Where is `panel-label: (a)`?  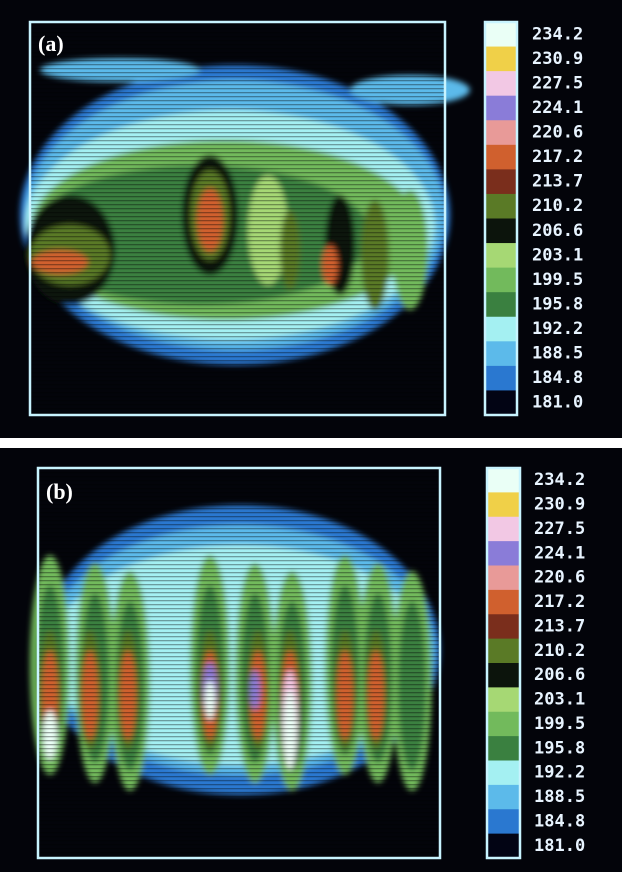 panel-label: (a) is located at coordinates (51, 43).